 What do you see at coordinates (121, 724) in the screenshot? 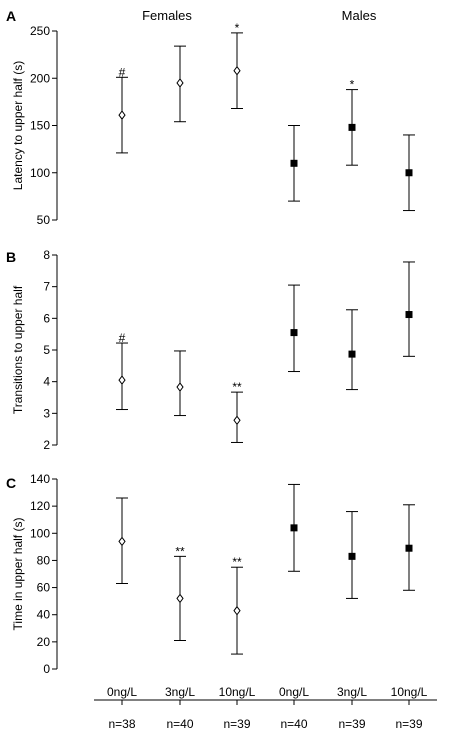
I see `n-label: n=38` at bounding box center [121, 724].